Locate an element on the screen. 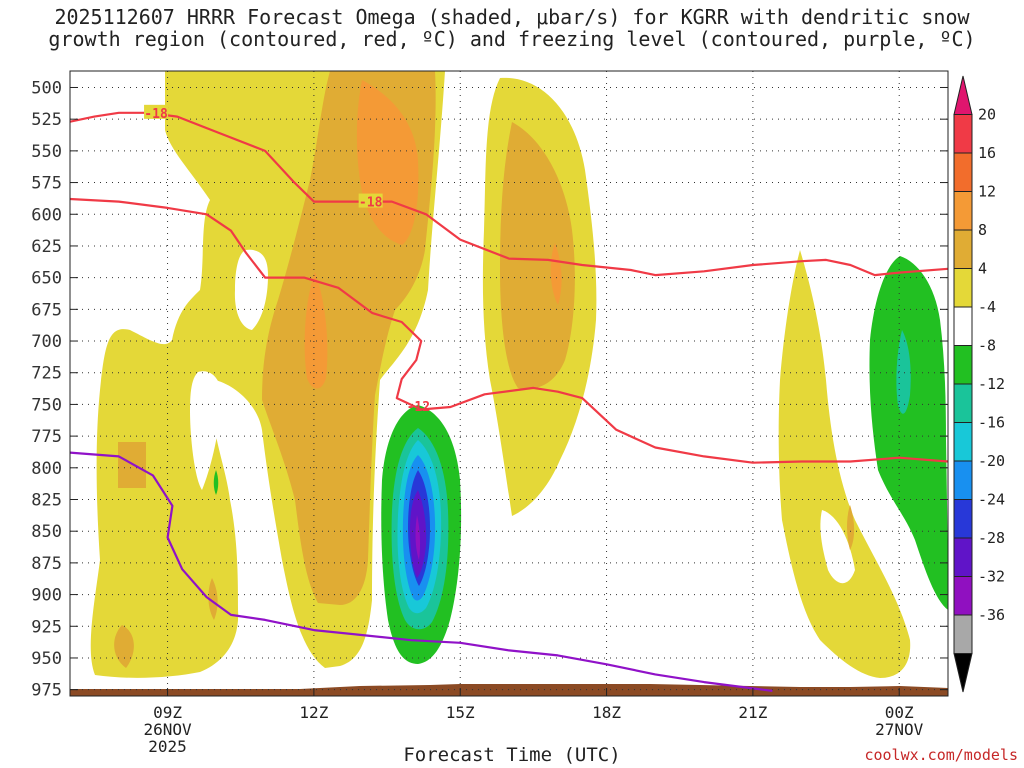  colorbar-label: 4 is located at coordinates (982, 269).